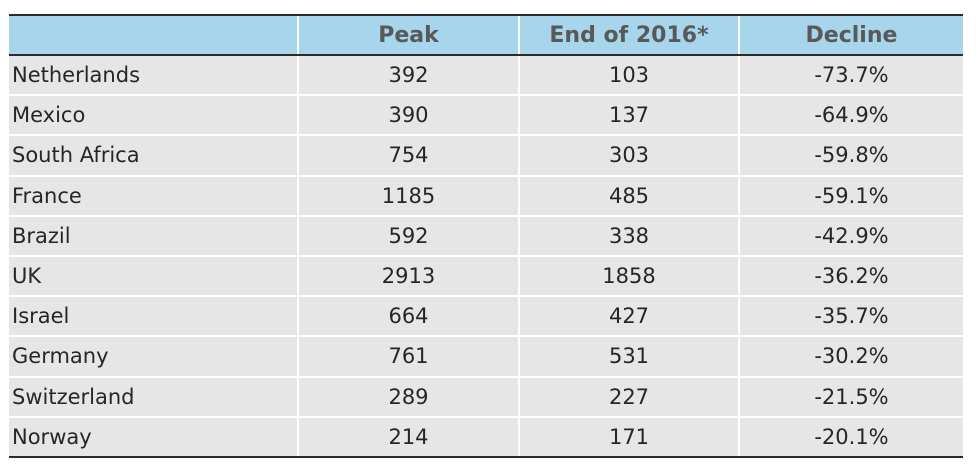  What do you see at coordinates (628, 276) in the screenshot?
I see `cell-end-2016: 1858` at bounding box center [628, 276].